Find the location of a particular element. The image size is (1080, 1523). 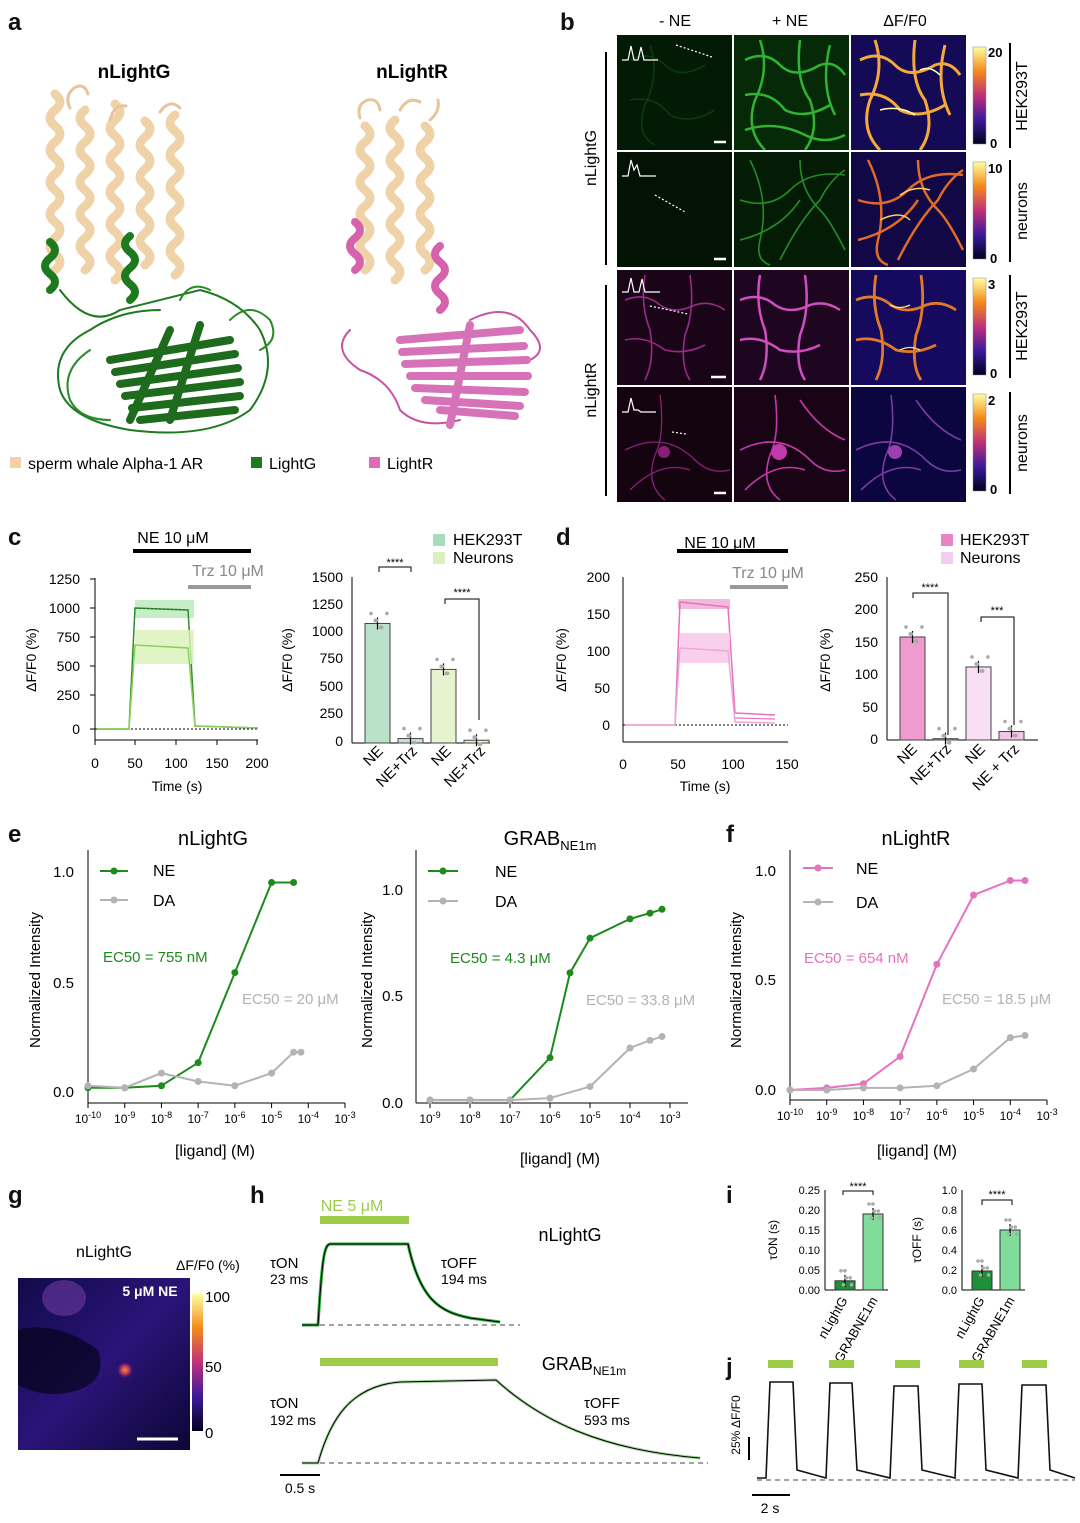

c-bar-ytick: 0 is located at coordinates (339, 741).